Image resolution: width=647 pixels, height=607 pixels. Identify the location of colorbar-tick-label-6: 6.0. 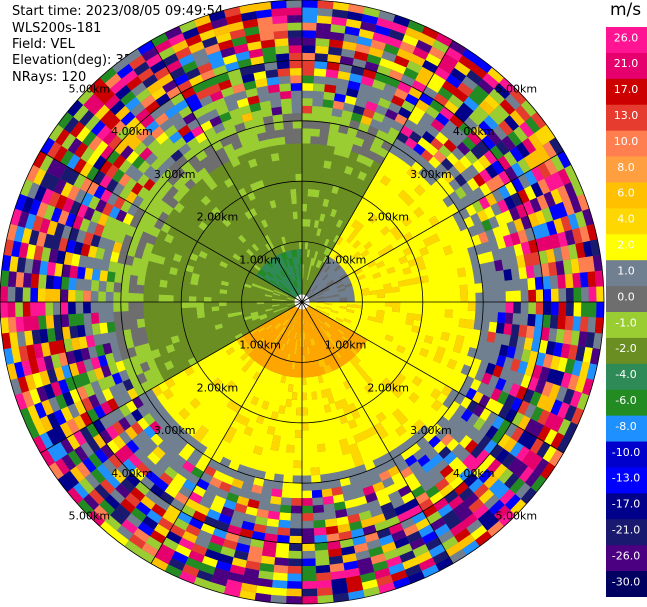
(626, 193).